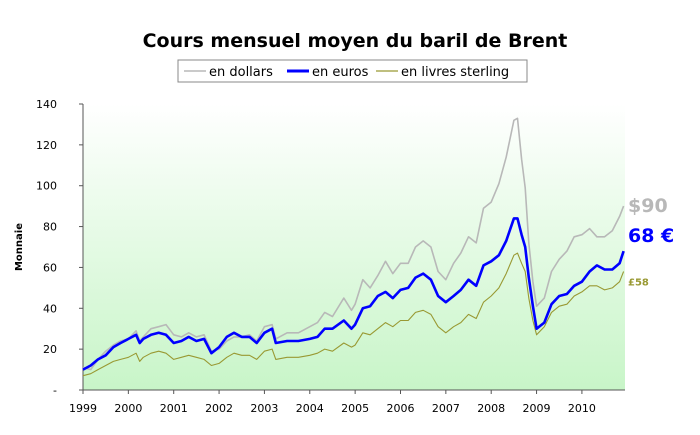  I want to click on end-label-0: $90, so click(648, 206).